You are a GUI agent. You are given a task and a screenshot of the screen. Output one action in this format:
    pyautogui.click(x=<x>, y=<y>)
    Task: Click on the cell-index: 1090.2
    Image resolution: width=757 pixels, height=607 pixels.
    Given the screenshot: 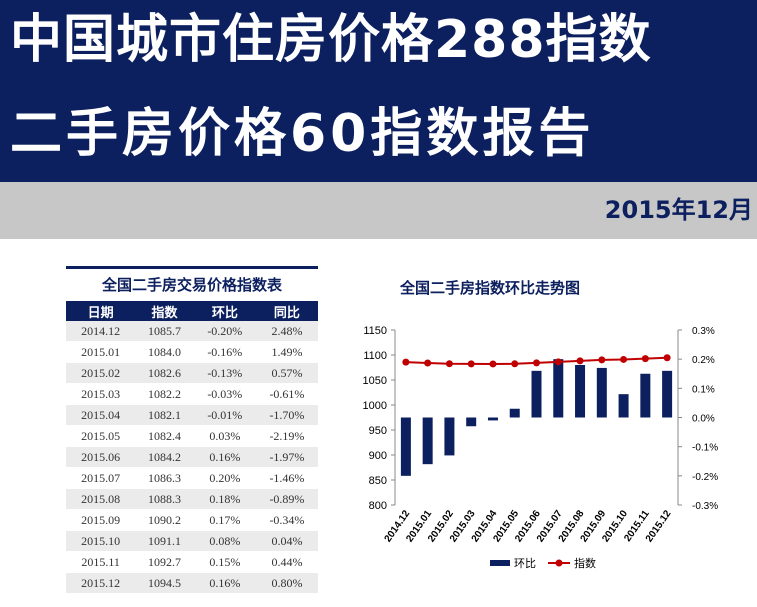 What is the action you would take?
    pyautogui.click(x=164, y=520)
    